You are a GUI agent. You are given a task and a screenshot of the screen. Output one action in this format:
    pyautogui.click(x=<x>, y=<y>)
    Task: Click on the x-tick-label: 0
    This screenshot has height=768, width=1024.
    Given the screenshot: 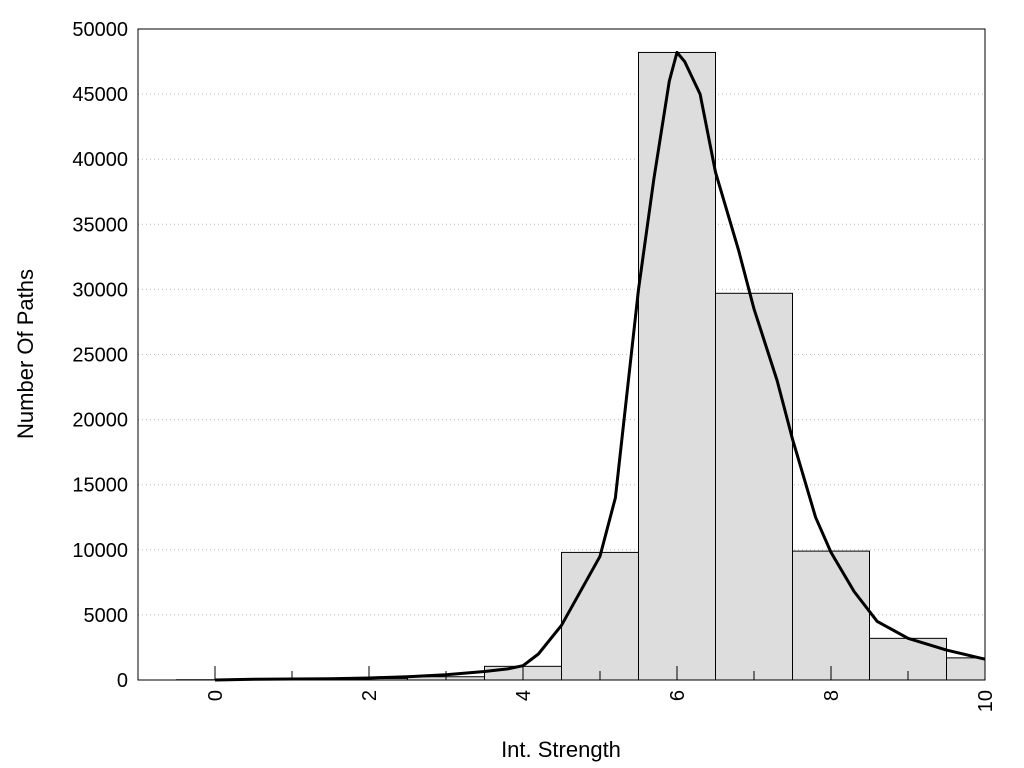 What is the action you would take?
    pyautogui.click(x=216, y=695)
    